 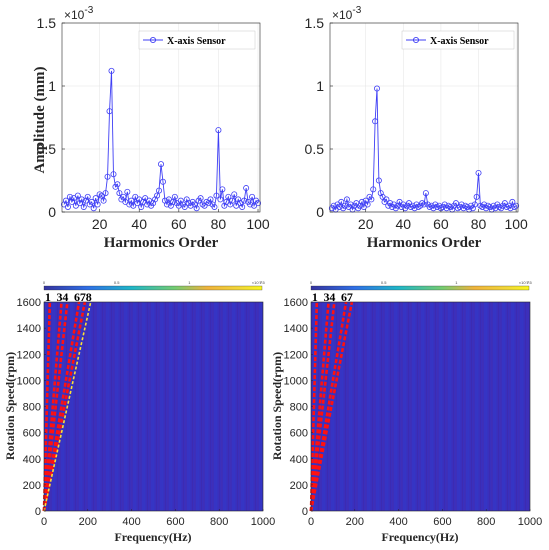 What do you see at coordinates (355, 522) in the screenshot?
I see `x-tick-label: 200` at bounding box center [355, 522].